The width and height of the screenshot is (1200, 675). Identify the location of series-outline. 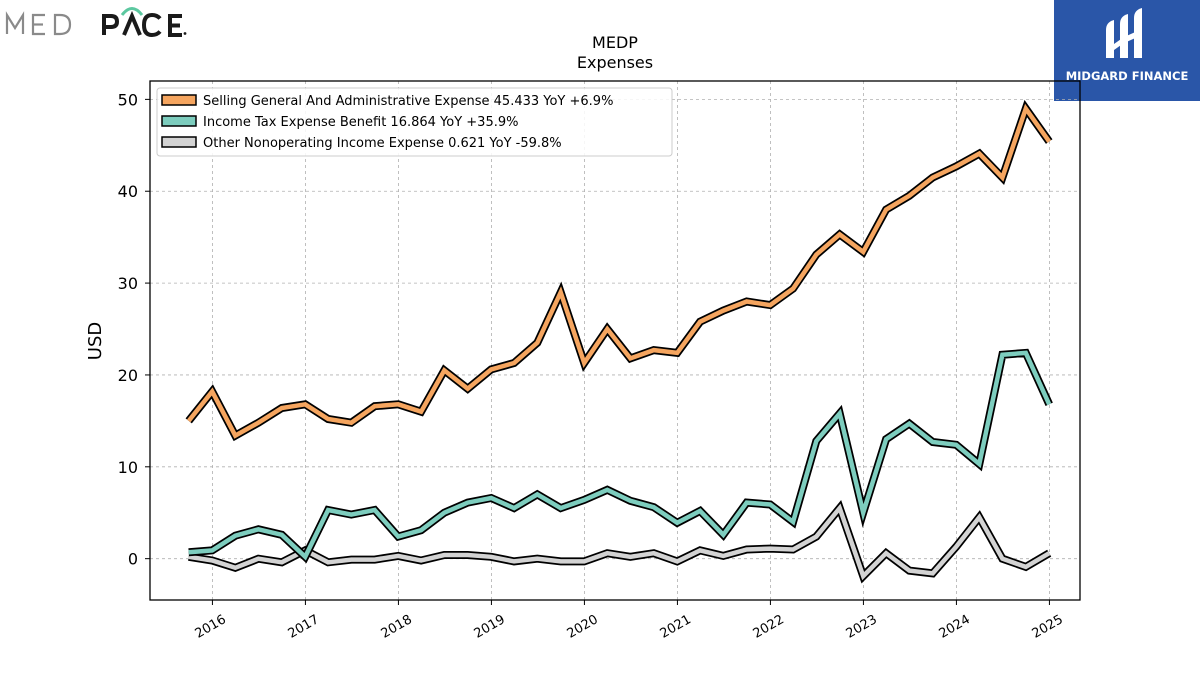
(620, 542).